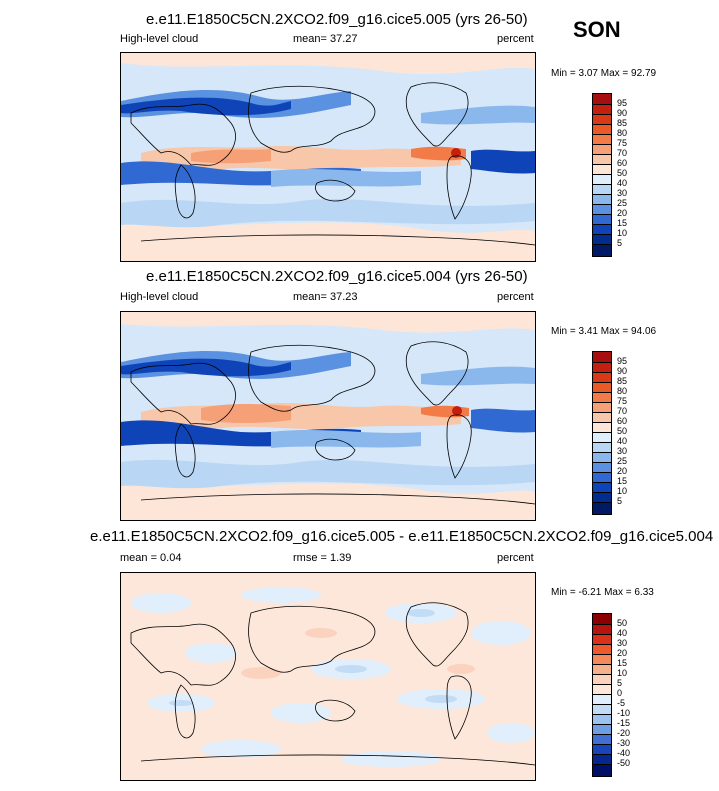 This screenshot has width=719, height=791. What do you see at coordinates (622, 233) in the screenshot?
I see `panel1-colorbar-label: 10` at bounding box center [622, 233].